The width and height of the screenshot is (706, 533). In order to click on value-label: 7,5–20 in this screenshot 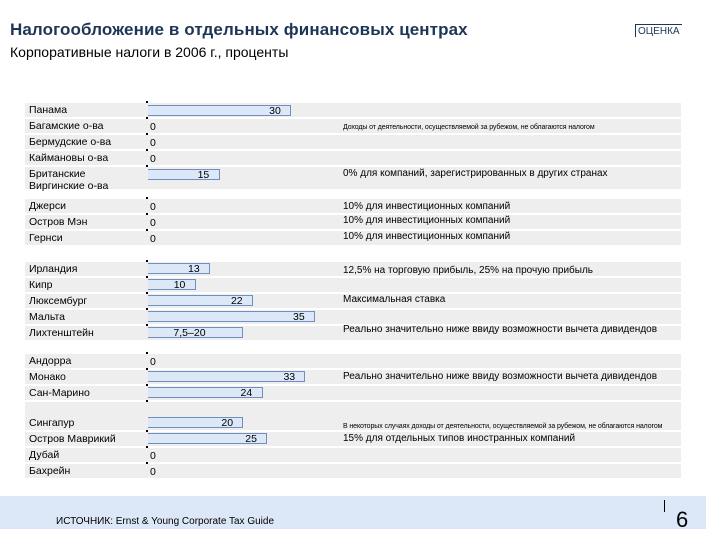, I will do `click(189, 333)`.